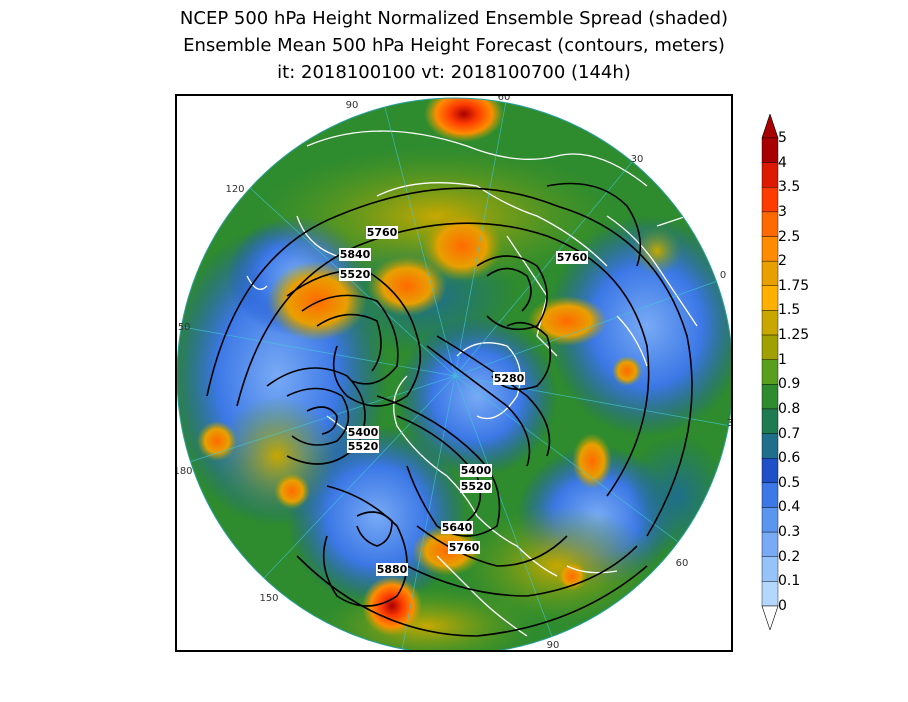  I want to click on colorbar-label: 0, so click(782, 606).